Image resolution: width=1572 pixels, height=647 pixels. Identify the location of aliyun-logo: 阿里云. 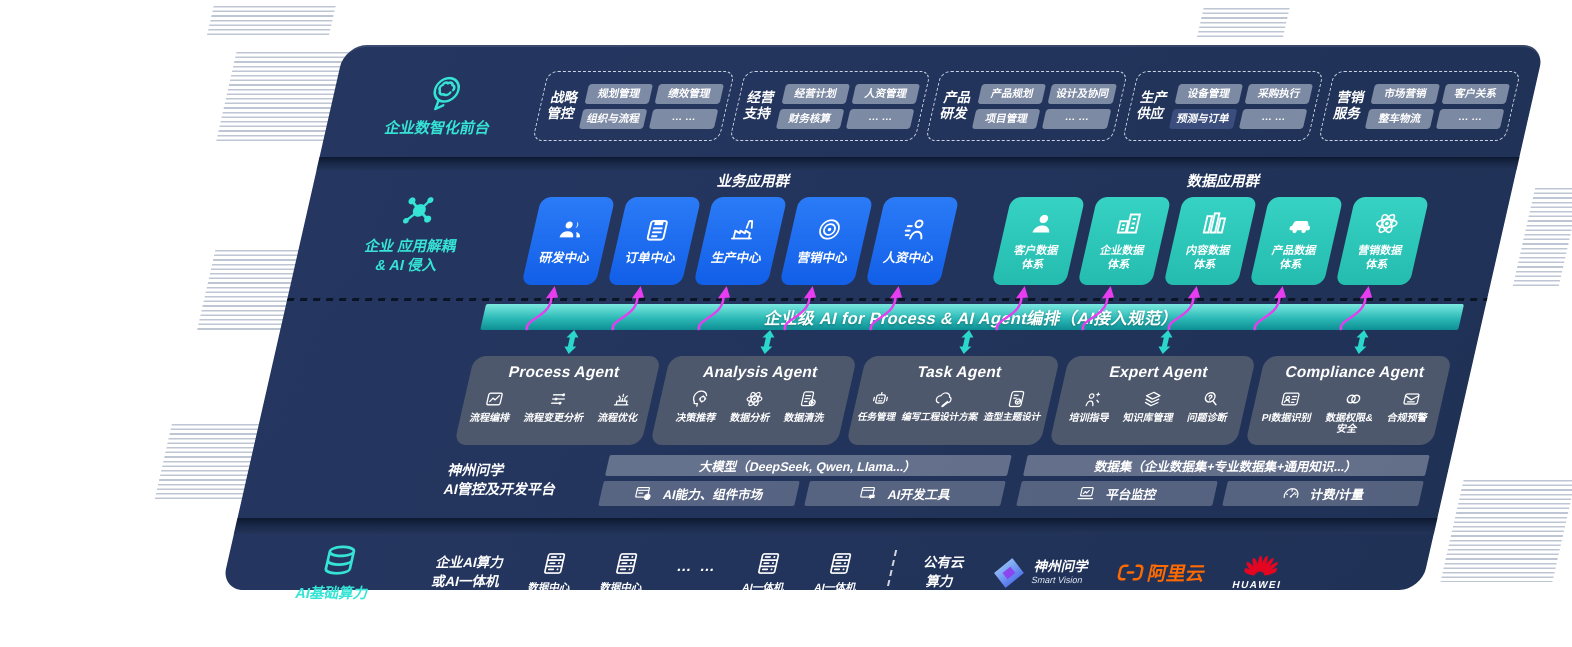
(1161, 572).